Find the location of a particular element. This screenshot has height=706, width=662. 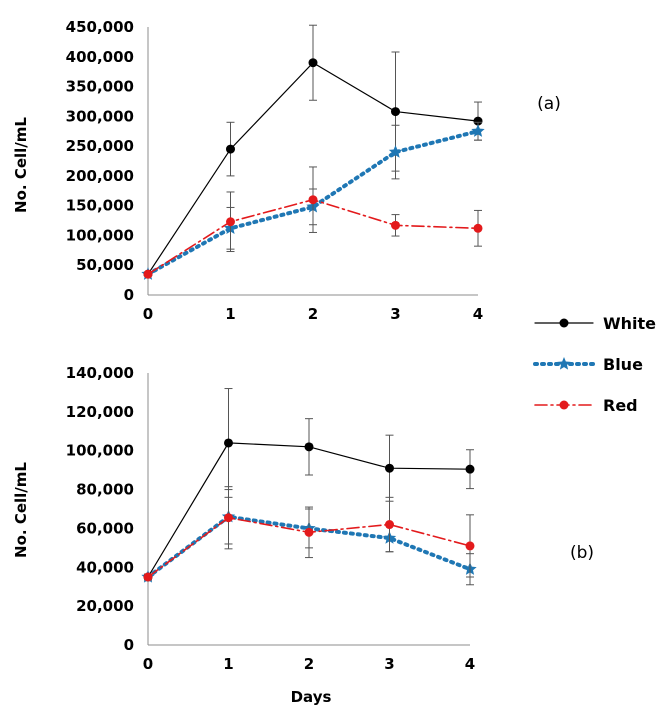

legend-item-white: White is located at coordinates (595, 323).